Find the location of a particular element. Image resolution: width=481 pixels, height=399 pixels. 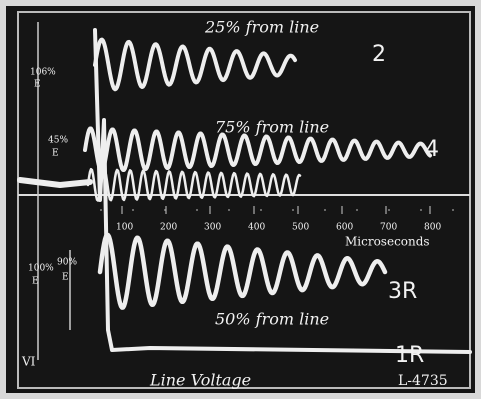

trace-id: 1R is located at coordinates (409, 355).